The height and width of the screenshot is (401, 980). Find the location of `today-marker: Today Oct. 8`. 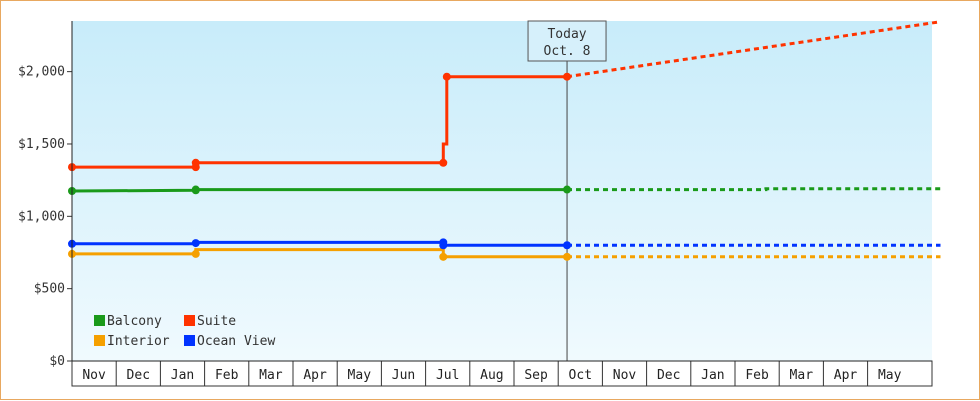

today-marker: Today Oct. 8 is located at coordinates (567, 190).